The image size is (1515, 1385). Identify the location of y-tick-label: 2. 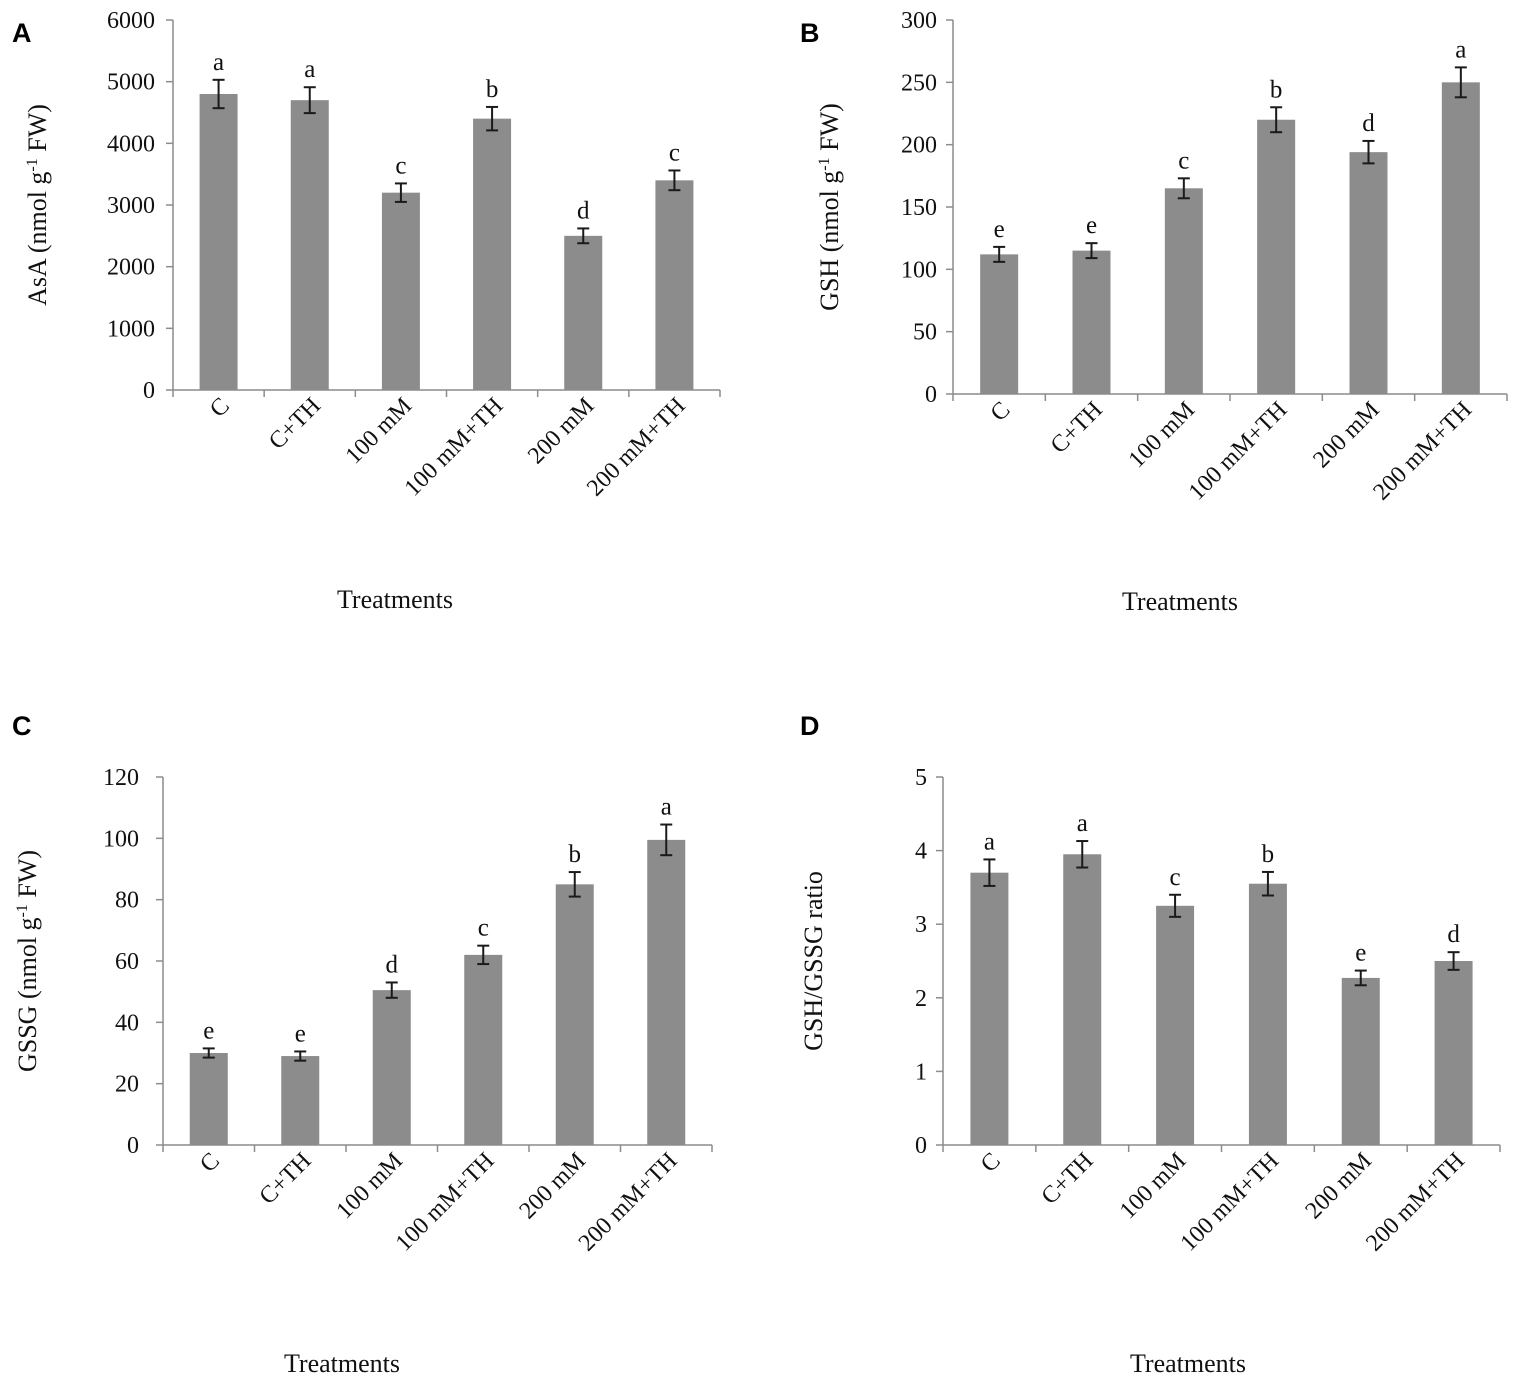
(921, 999).